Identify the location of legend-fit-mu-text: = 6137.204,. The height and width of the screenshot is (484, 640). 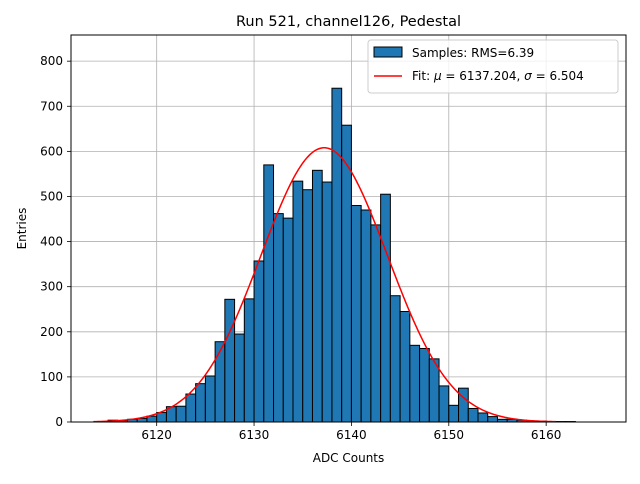
(483, 76).